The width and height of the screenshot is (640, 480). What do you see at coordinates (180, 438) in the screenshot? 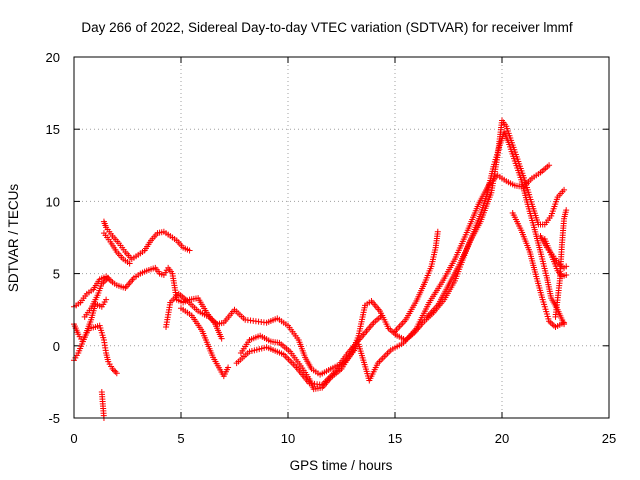
I see `x-tick-label: 5` at bounding box center [180, 438].